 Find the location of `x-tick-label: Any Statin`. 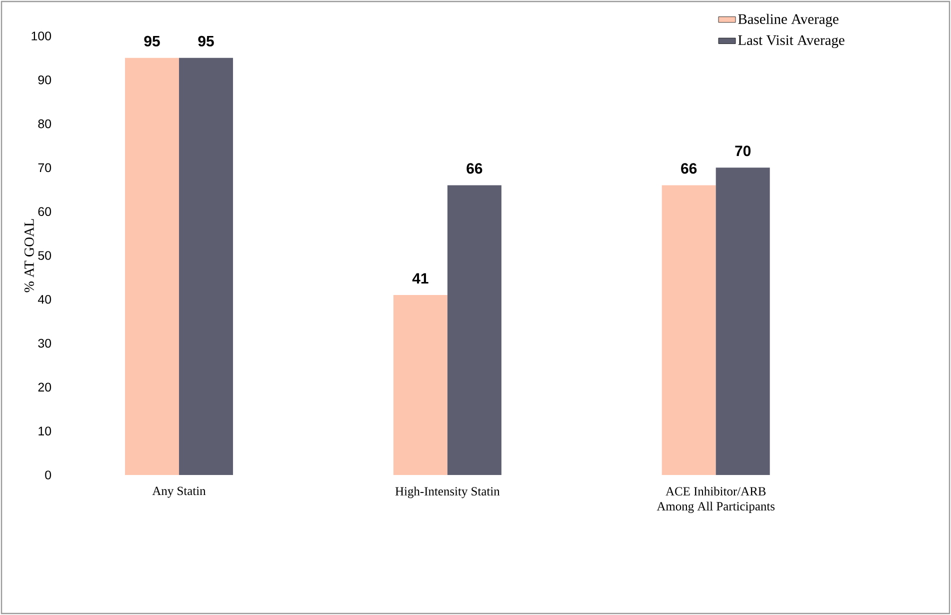

x-tick-label: Any Statin is located at coordinates (179, 492).